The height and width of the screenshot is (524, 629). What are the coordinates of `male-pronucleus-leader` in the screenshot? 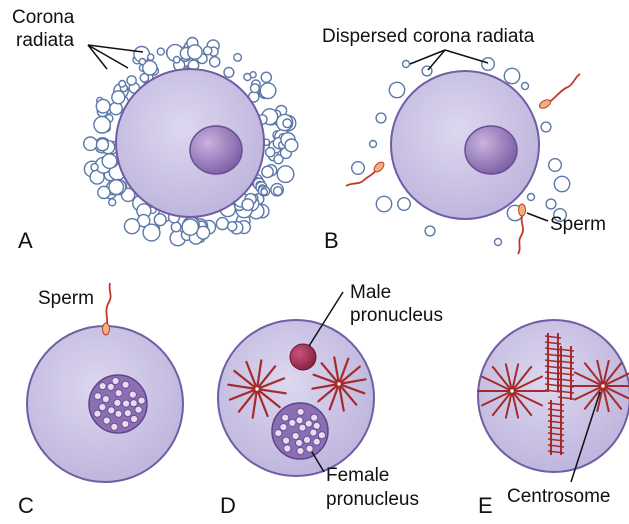 It's located at (326, 319).